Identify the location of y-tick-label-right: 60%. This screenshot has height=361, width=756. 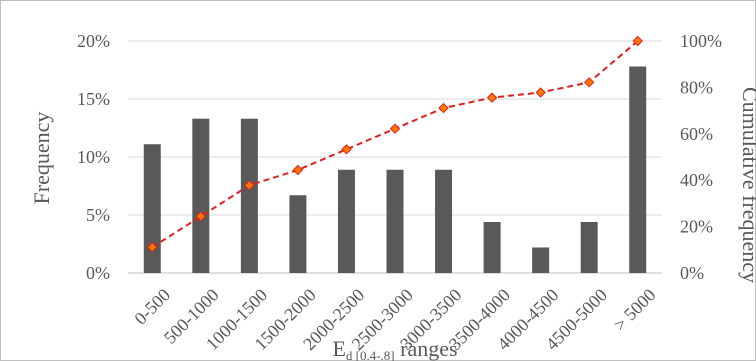
(696, 134).